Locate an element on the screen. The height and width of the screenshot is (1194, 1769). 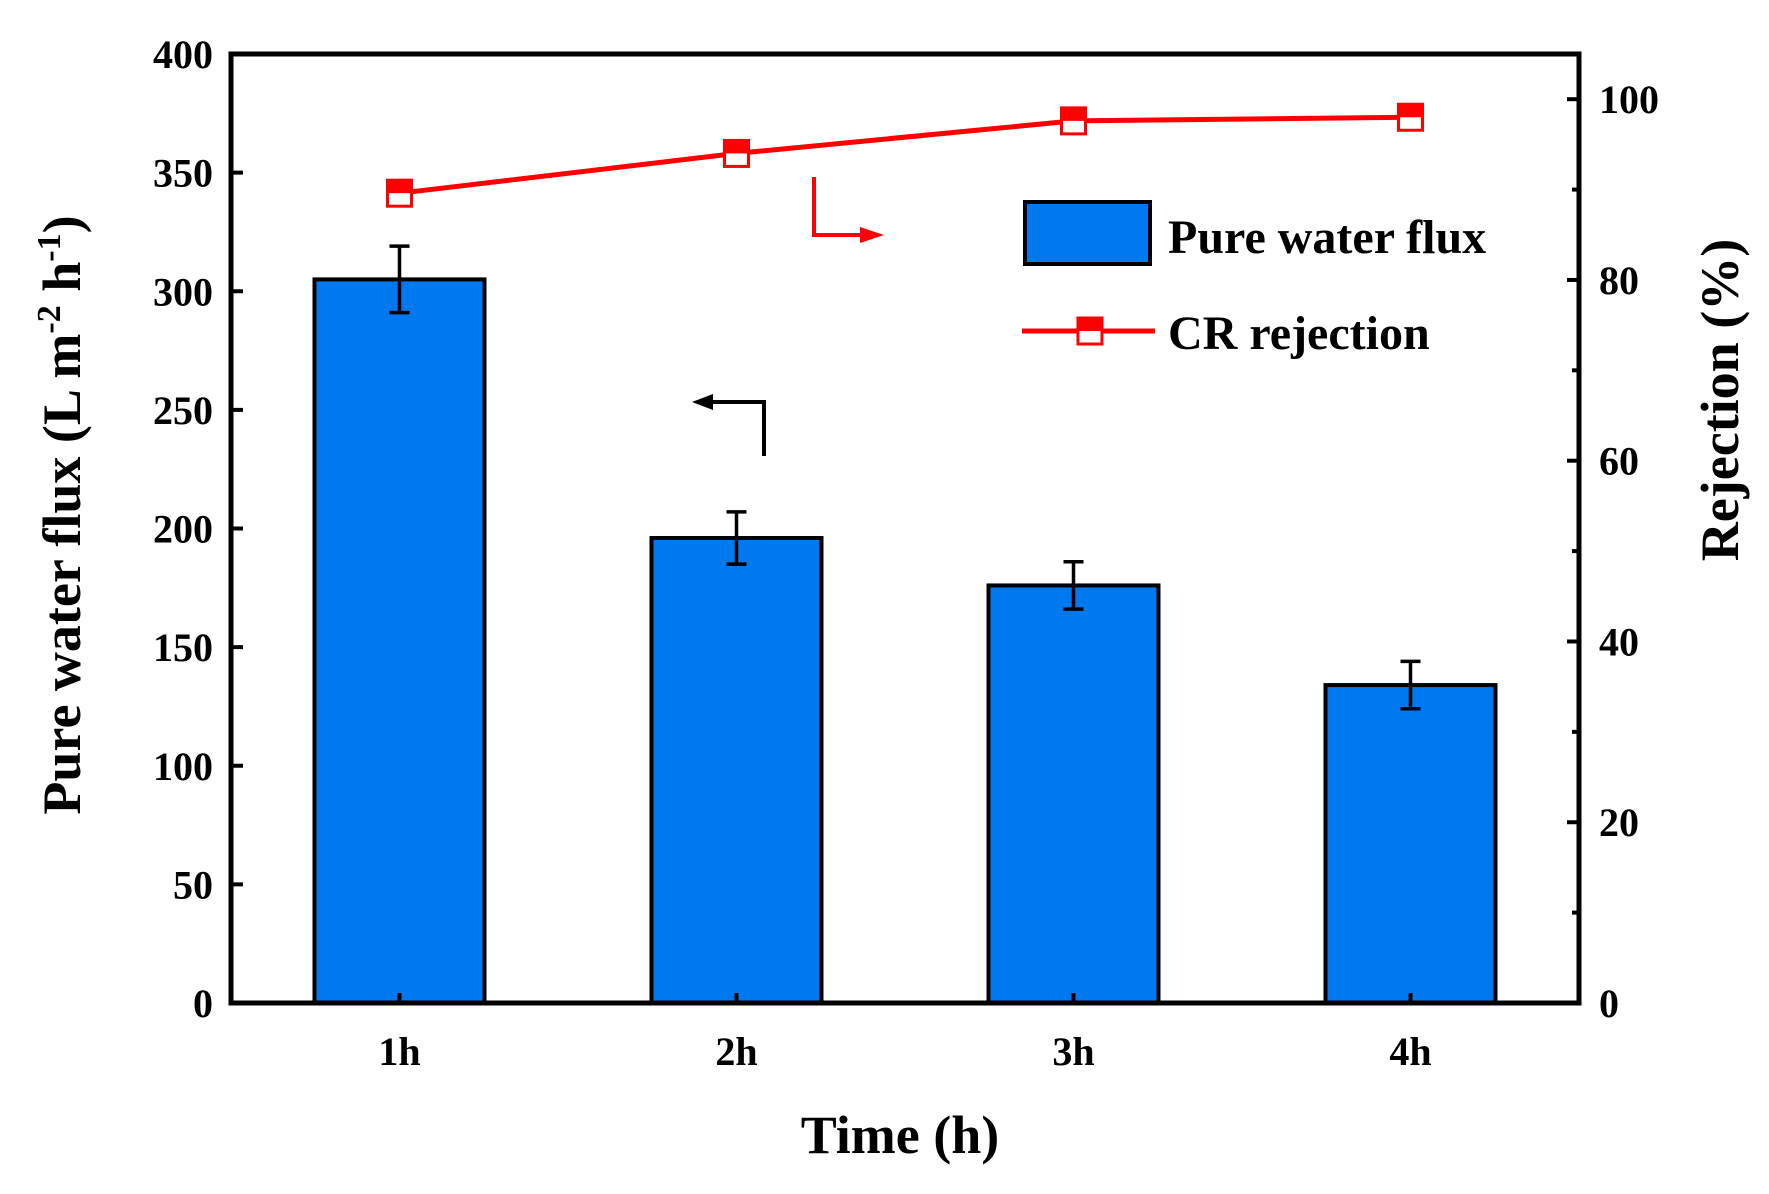
legend-marker-rejection is located at coordinates (1090, 331).